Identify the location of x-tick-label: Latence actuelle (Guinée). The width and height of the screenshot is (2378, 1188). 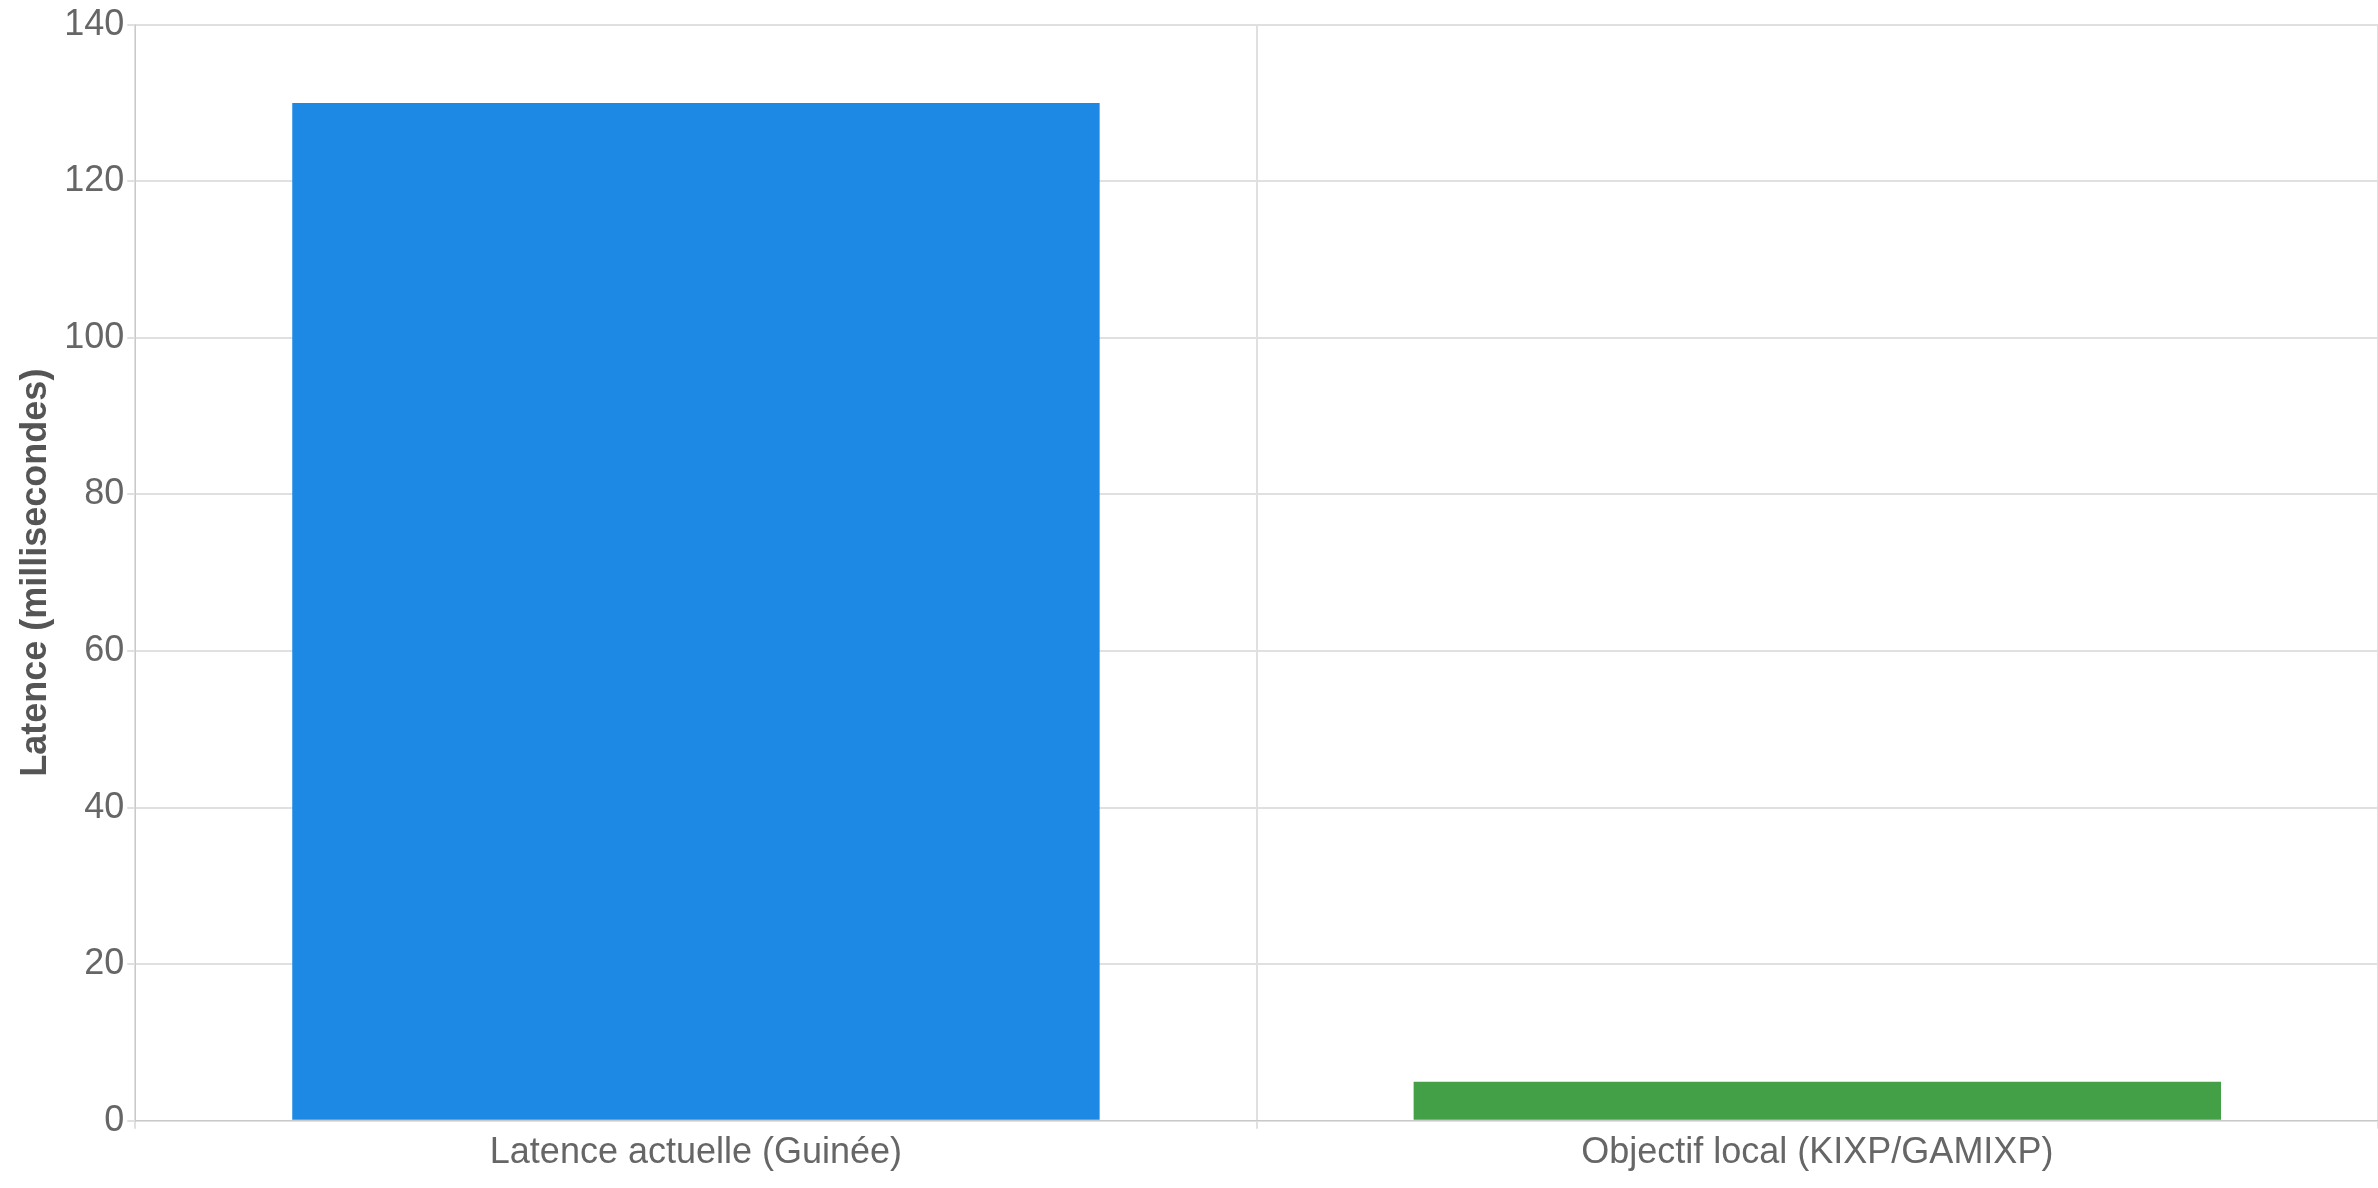
(696, 1151).